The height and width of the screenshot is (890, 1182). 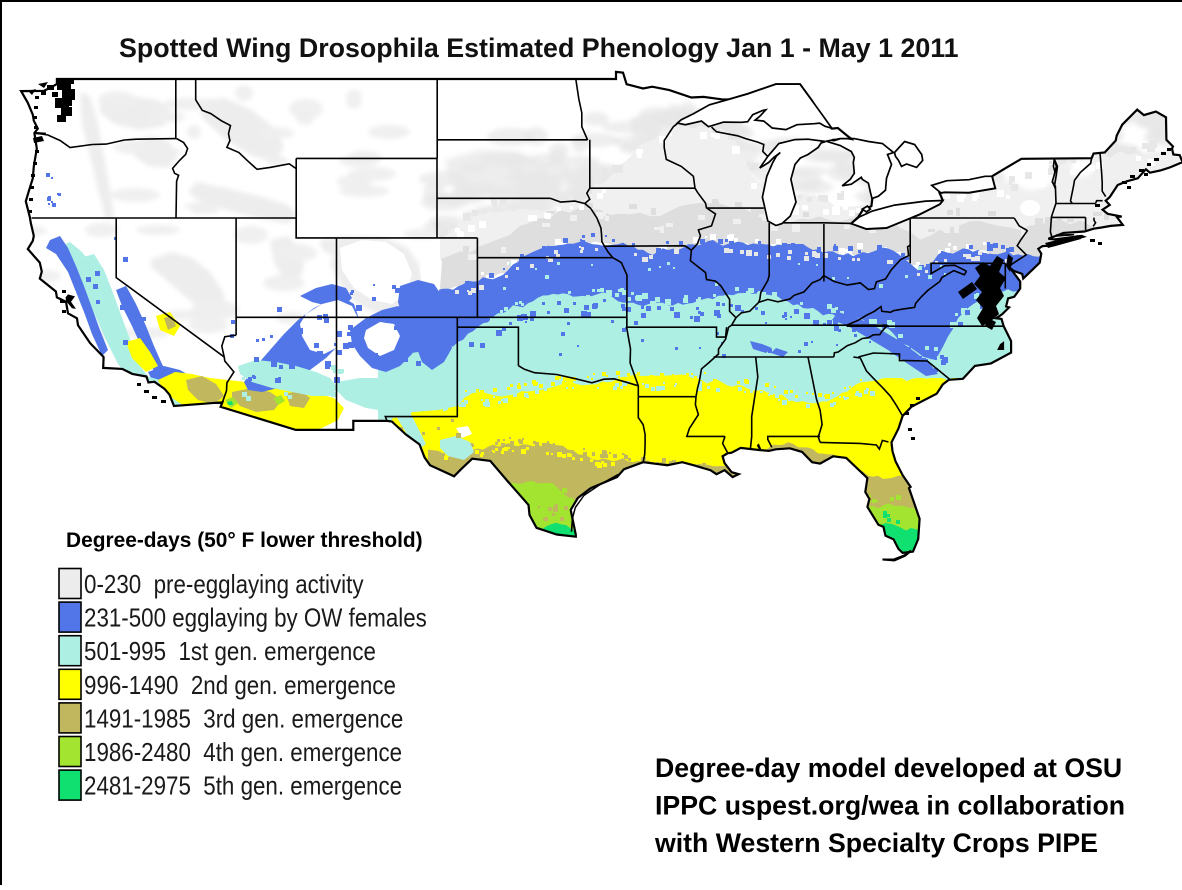 I want to click on svg-text:with Western Specialty Crops P: with Western Specialty Crops PIPE, so click(x=876, y=843).